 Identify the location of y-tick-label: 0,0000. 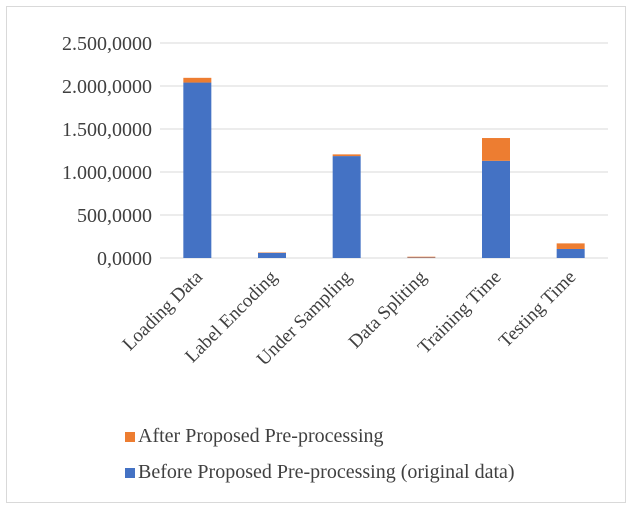
(124, 259).